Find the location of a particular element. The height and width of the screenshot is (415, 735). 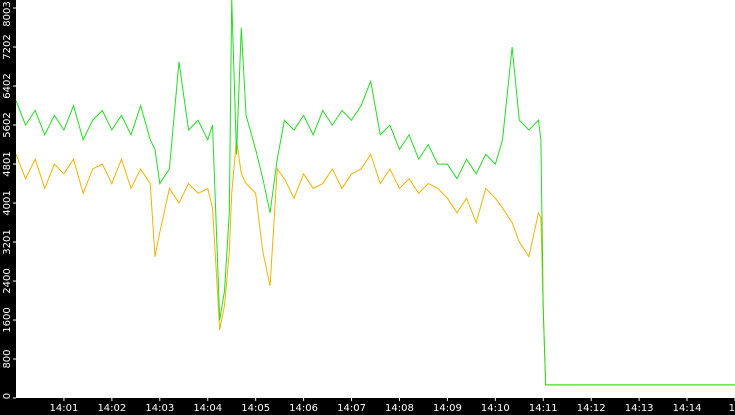

x-tick-label: 14:02 is located at coordinates (111, 408).